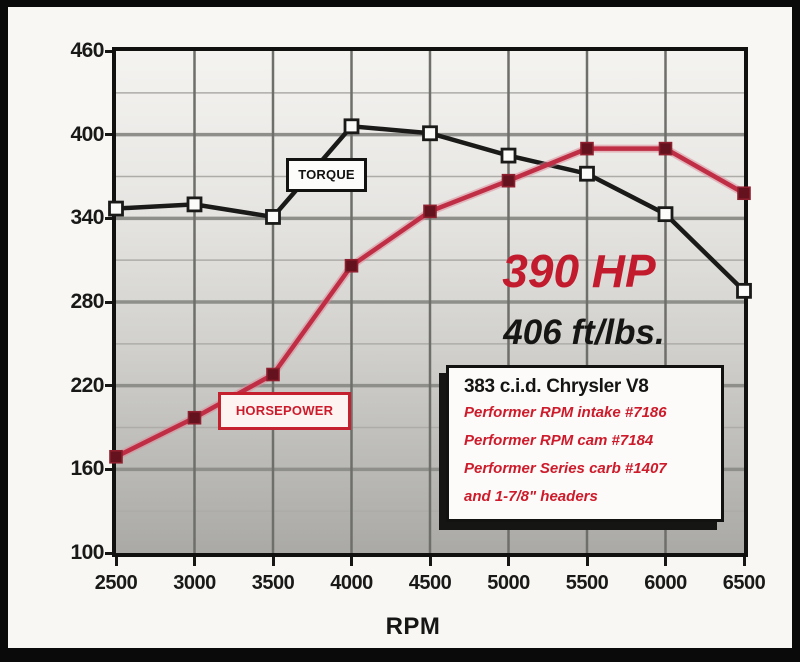 This screenshot has width=800, height=662. What do you see at coordinates (744, 583) in the screenshot?
I see `x-axis-label: 6500` at bounding box center [744, 583].